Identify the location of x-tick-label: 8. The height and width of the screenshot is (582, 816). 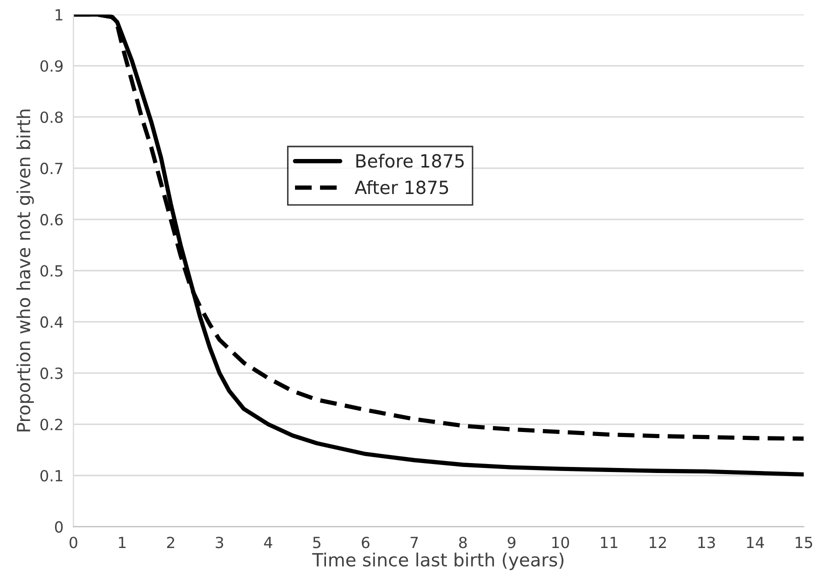
(463, 542).